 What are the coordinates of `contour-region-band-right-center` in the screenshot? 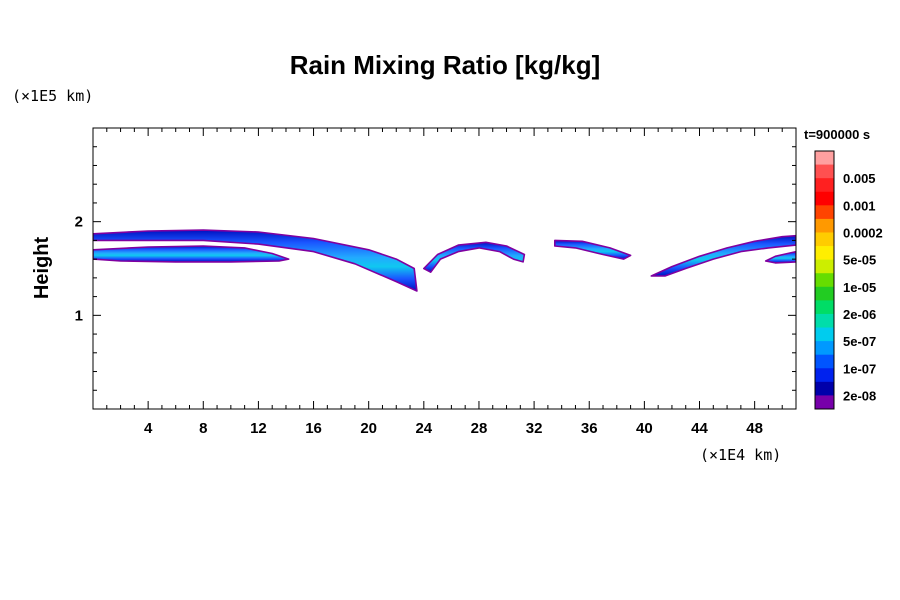 It's located at (593, 249).